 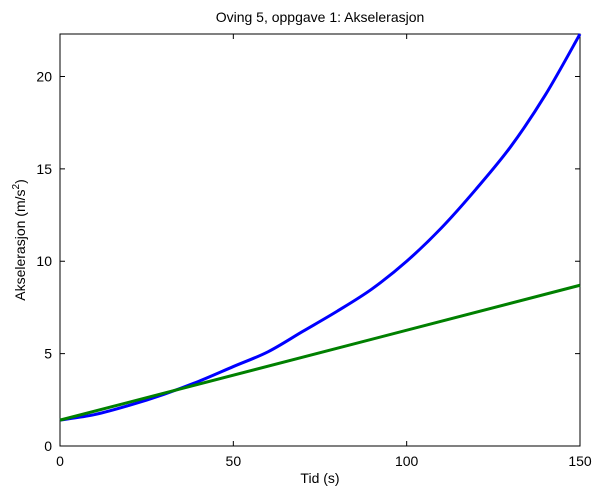 I want to click on y-axis-label-main: Akselerasjon (m/s, so click(x=20, y=244).